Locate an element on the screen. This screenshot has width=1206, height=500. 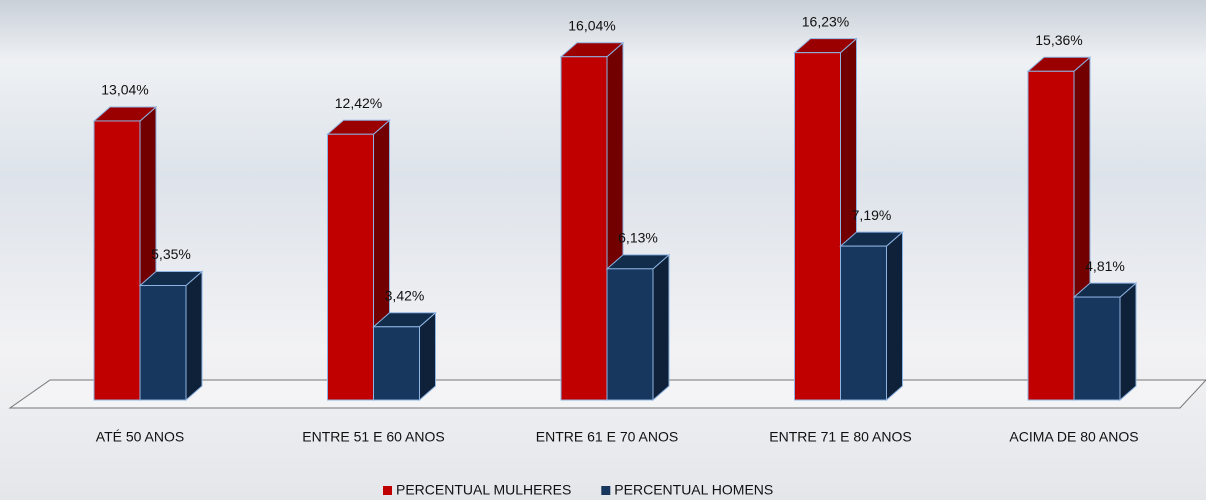
data-label: 5,35% is located at coordinates (171, 254).